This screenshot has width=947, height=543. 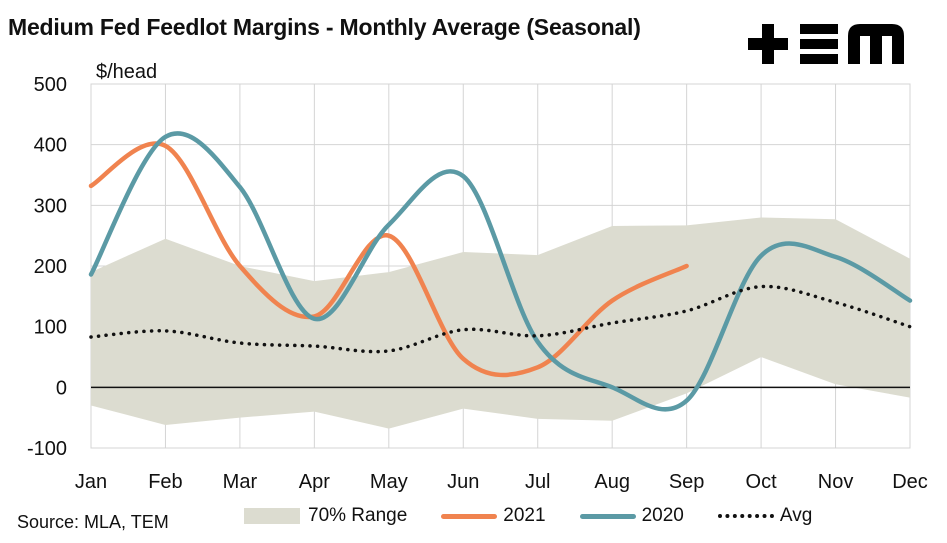 What do you see at coordinates (50, 206) in the screenshot?
I see `y-tick-label: 300` at bounding box center [50, 206].